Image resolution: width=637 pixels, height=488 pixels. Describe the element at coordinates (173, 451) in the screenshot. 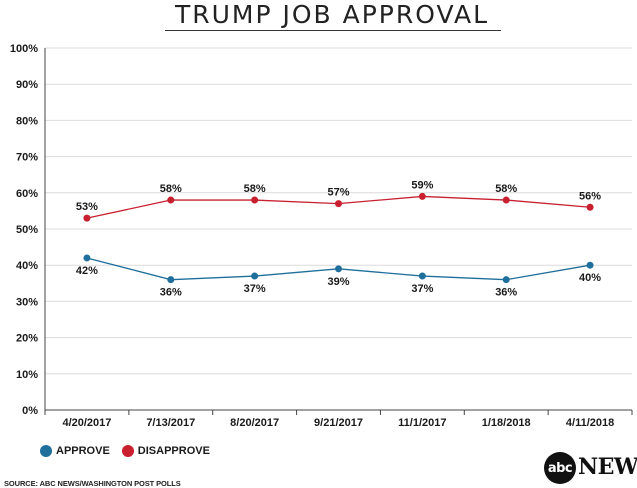

I see `legend-label-disapprove: DISAPPROVE` at that location.